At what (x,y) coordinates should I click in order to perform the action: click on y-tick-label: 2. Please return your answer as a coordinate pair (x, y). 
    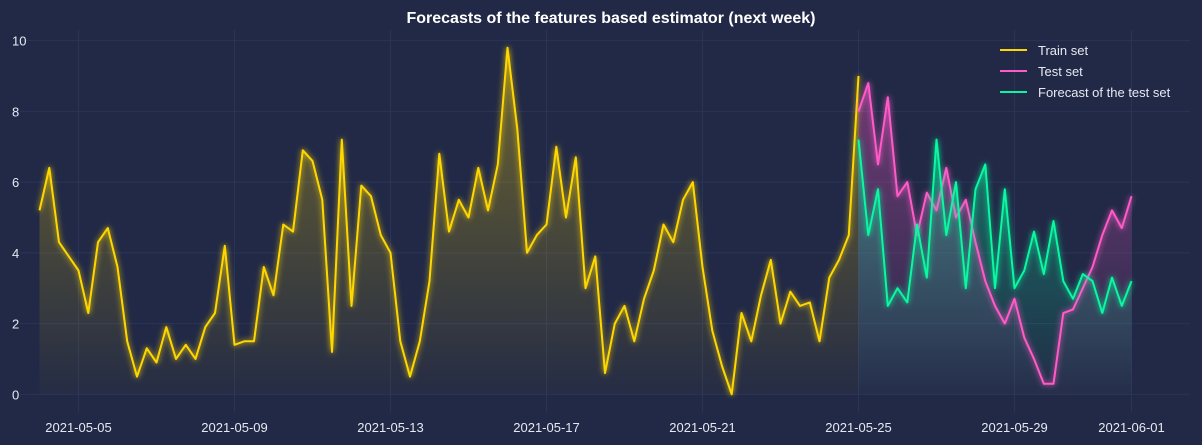
    Looking at the image, I should click on (15, 324).